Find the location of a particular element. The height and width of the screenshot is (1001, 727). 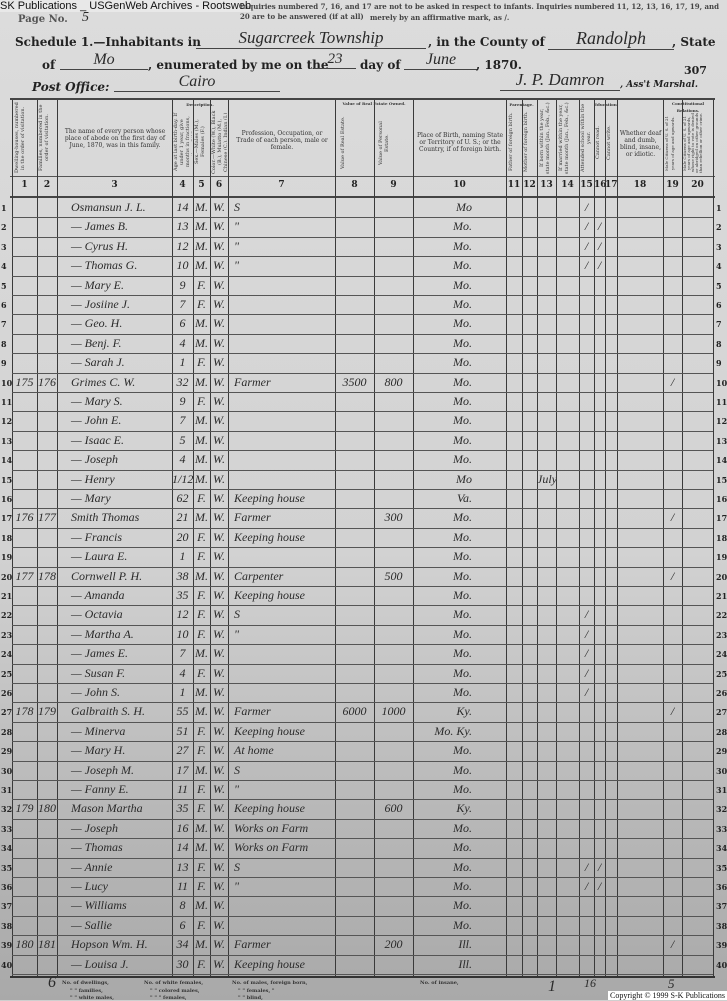

occupation: " is located at coordinates (237, 634).